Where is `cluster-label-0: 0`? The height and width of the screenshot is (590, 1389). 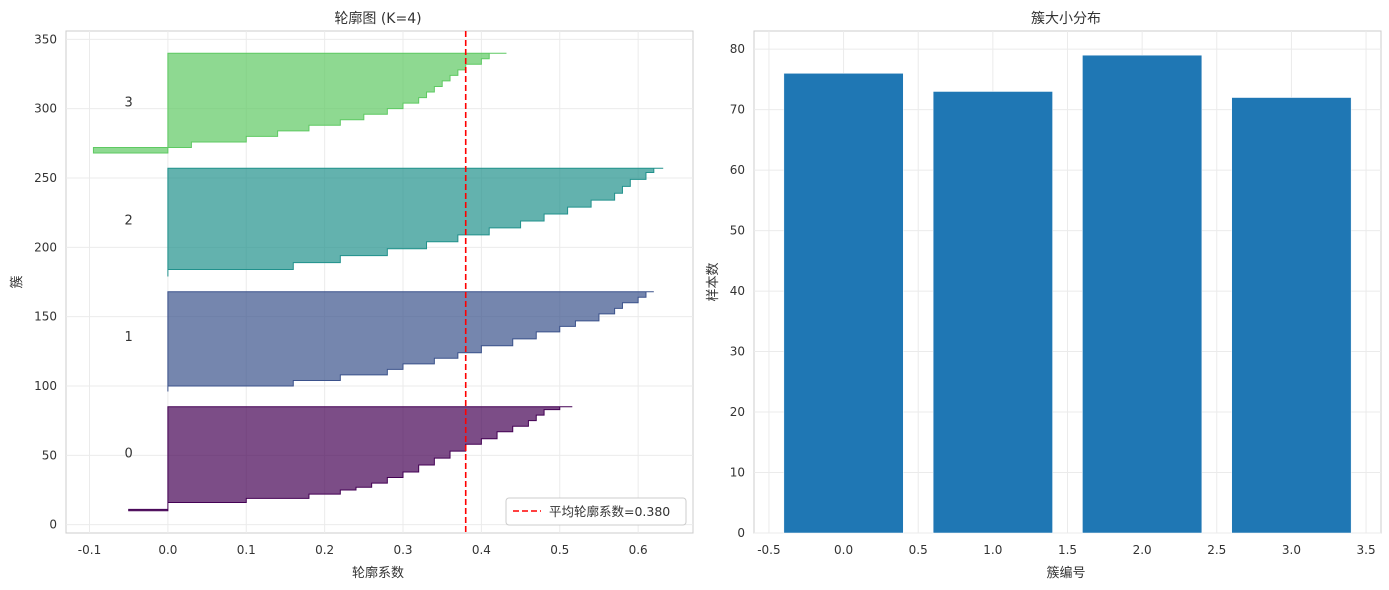 cluster-label-0: 0 is located at coordinates (129, 454).